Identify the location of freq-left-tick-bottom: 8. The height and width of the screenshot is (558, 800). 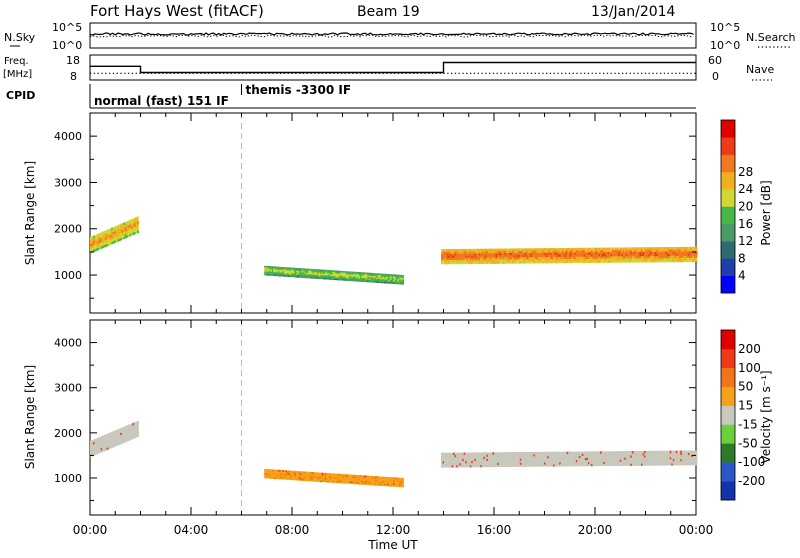
(73, 76).